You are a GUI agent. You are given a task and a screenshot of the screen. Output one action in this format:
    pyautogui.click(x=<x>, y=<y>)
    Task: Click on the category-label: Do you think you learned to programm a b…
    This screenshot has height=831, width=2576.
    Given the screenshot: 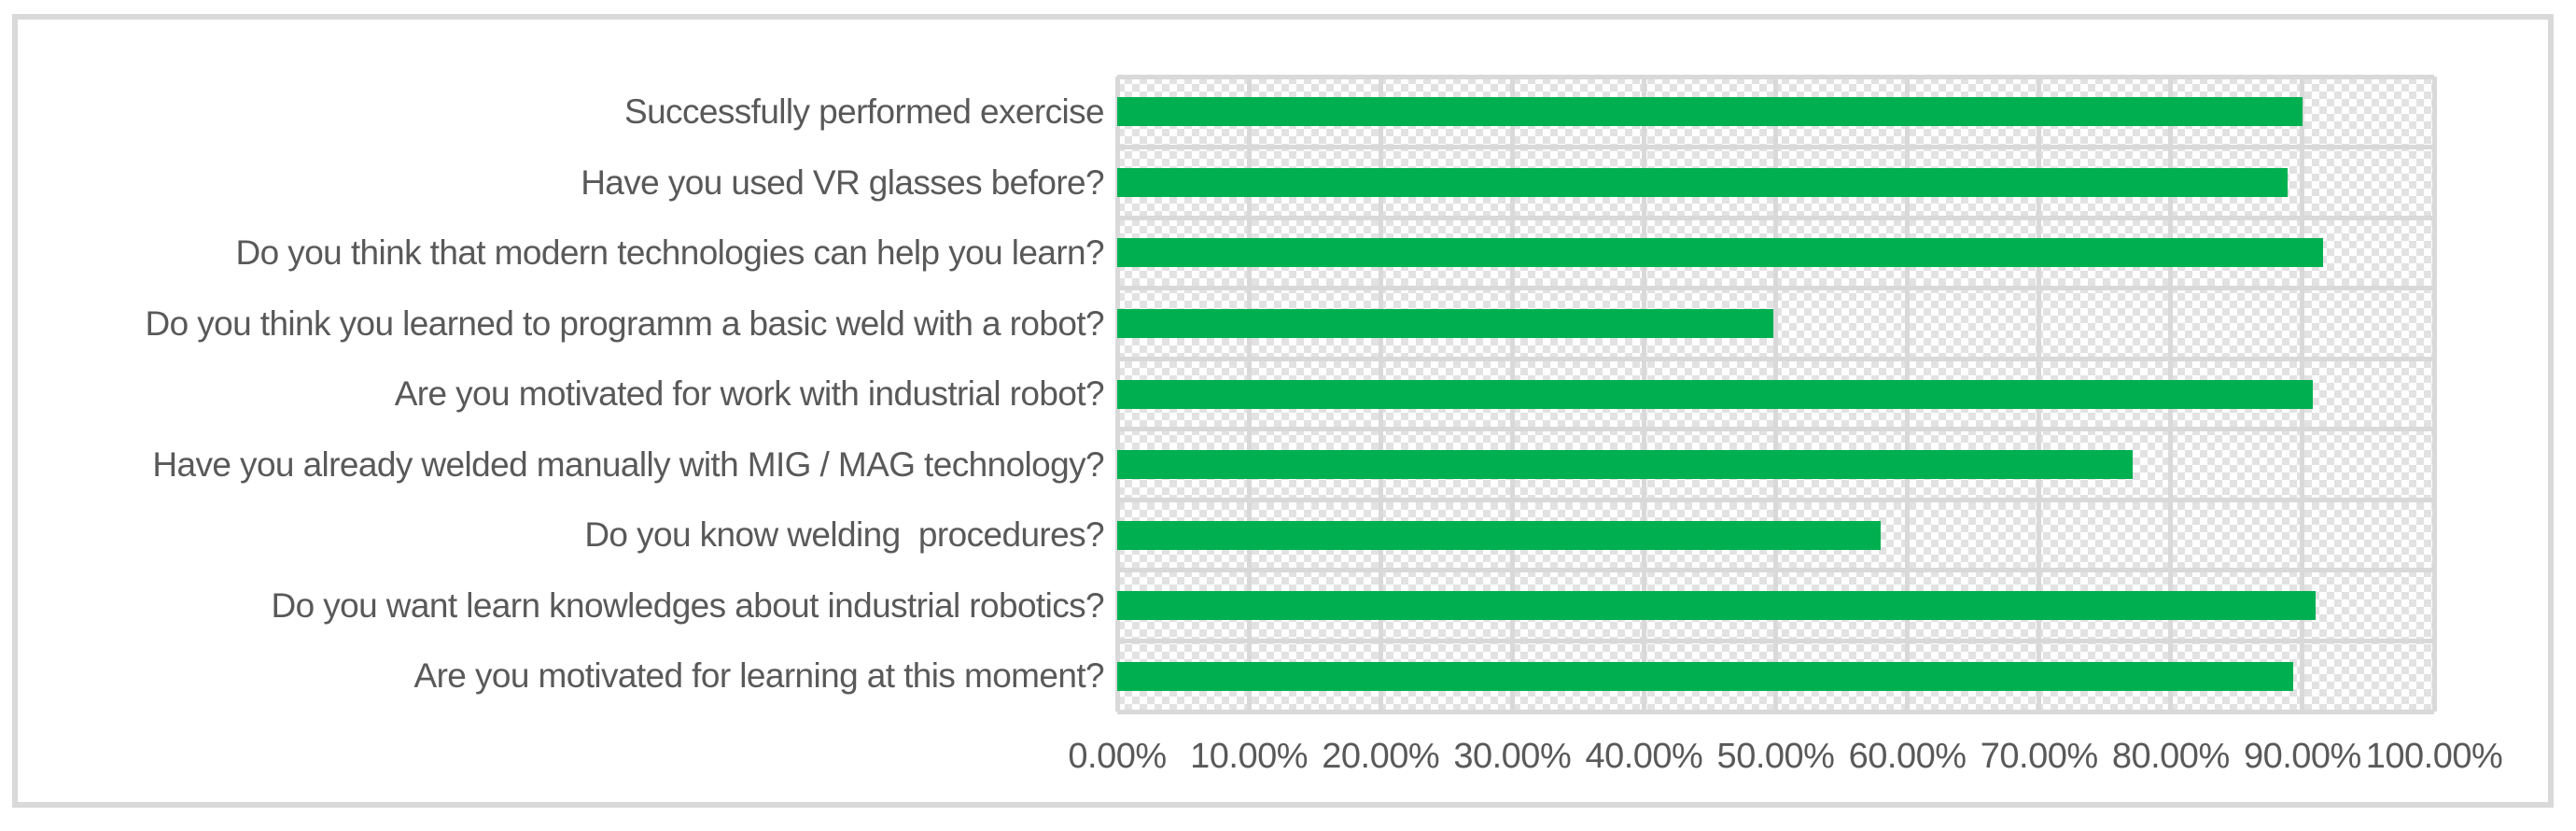 What is the action you would take?
    pyautogui.click(x=624, y=323)
    